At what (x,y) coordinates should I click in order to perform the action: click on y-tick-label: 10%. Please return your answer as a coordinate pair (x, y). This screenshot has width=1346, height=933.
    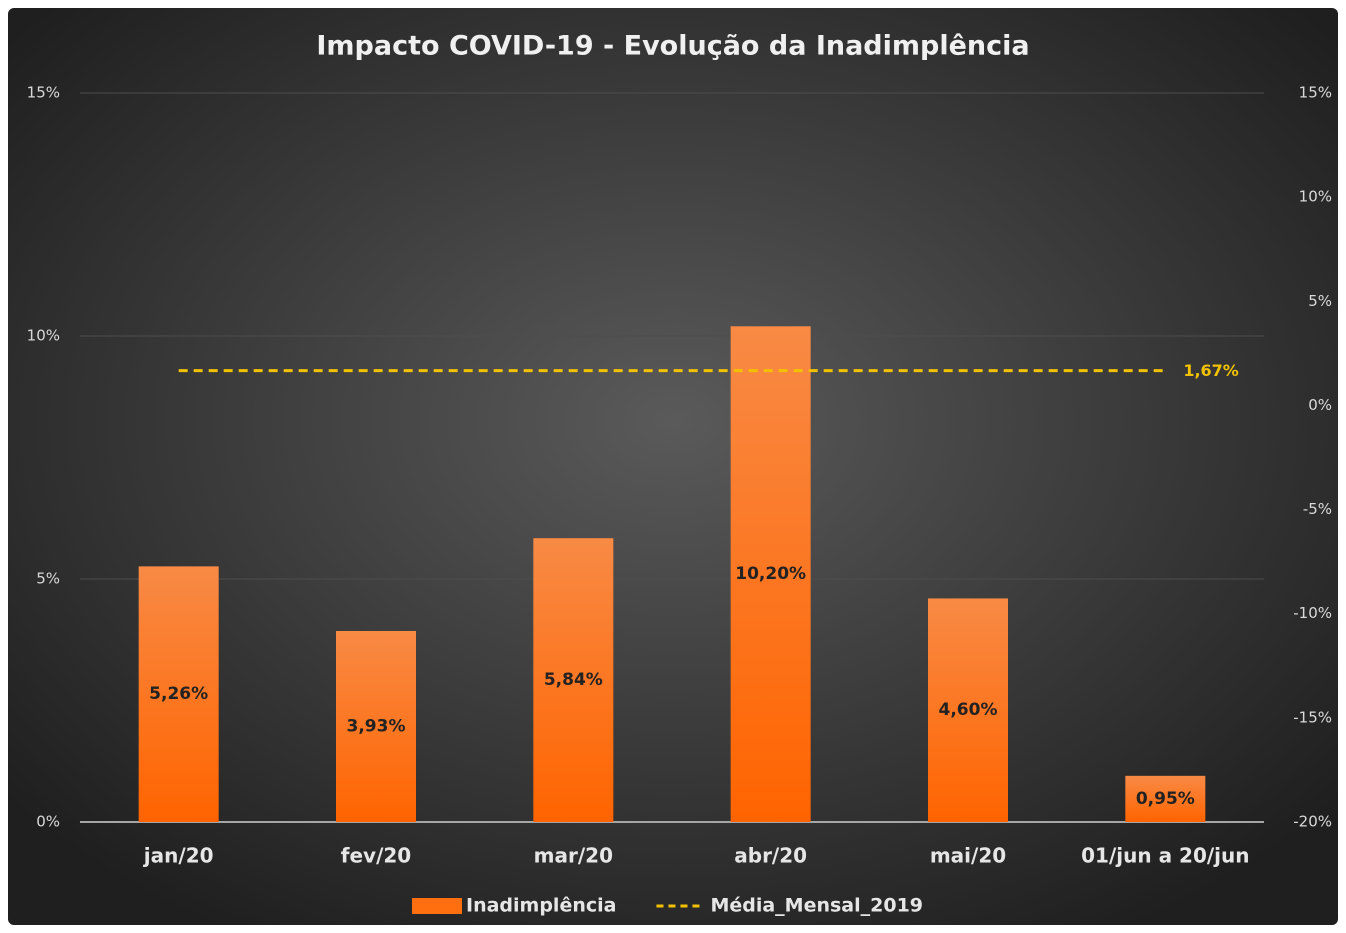
    Looking at the image, I should click on (43, 336).